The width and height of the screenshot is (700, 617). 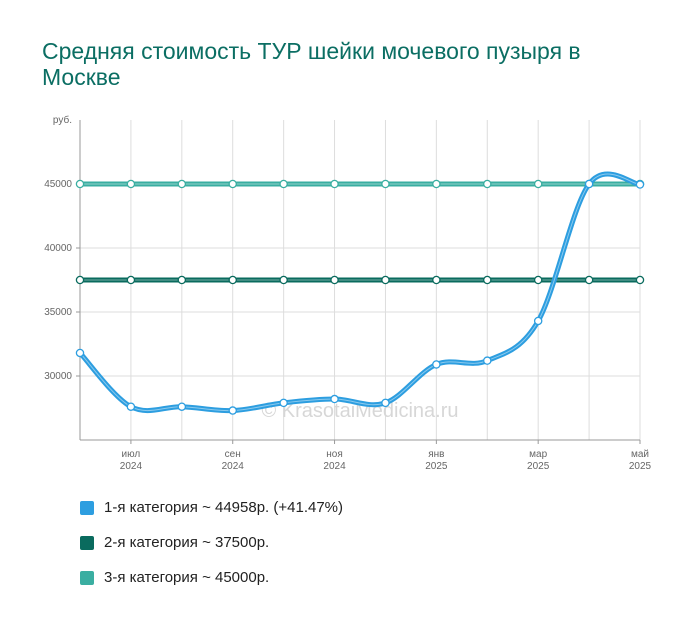 I want to click on legend-label-2: 2-я категория ~ 37500р., so click(x=187, y=542).